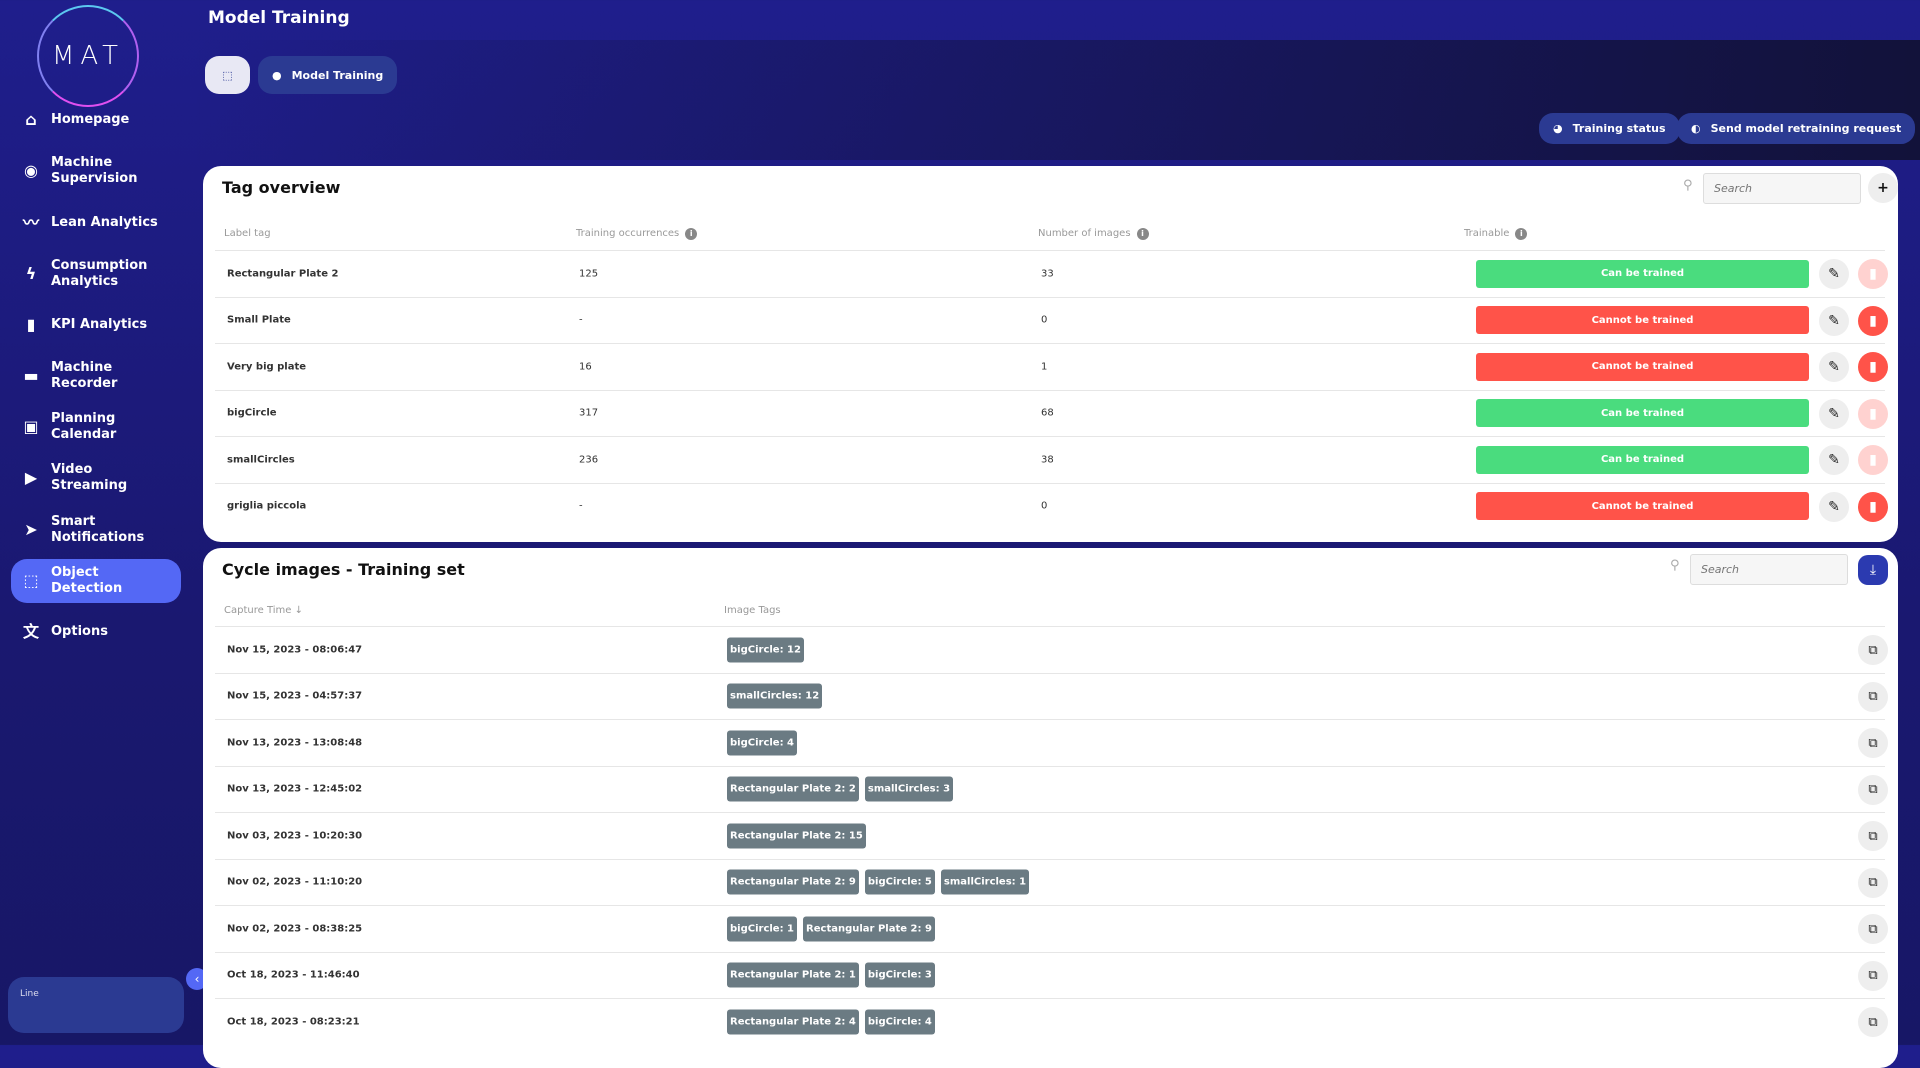 The width and height of the screenshot is (1920, 1068). Describe the element at coordinates (1769, 569) in the screenshot. I see `cycle-search-input` at that location.